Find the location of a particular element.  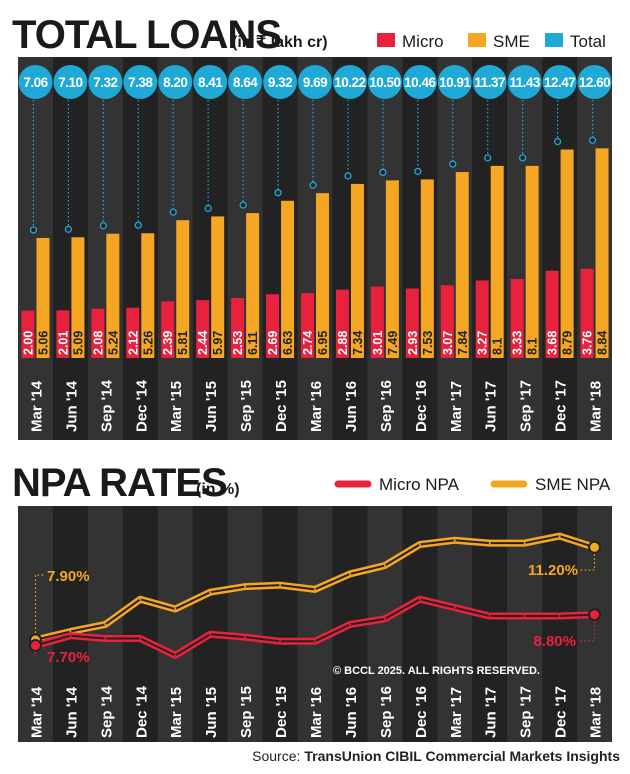

x-tick-label: Jun '17 is located at coordinates (491, 712).